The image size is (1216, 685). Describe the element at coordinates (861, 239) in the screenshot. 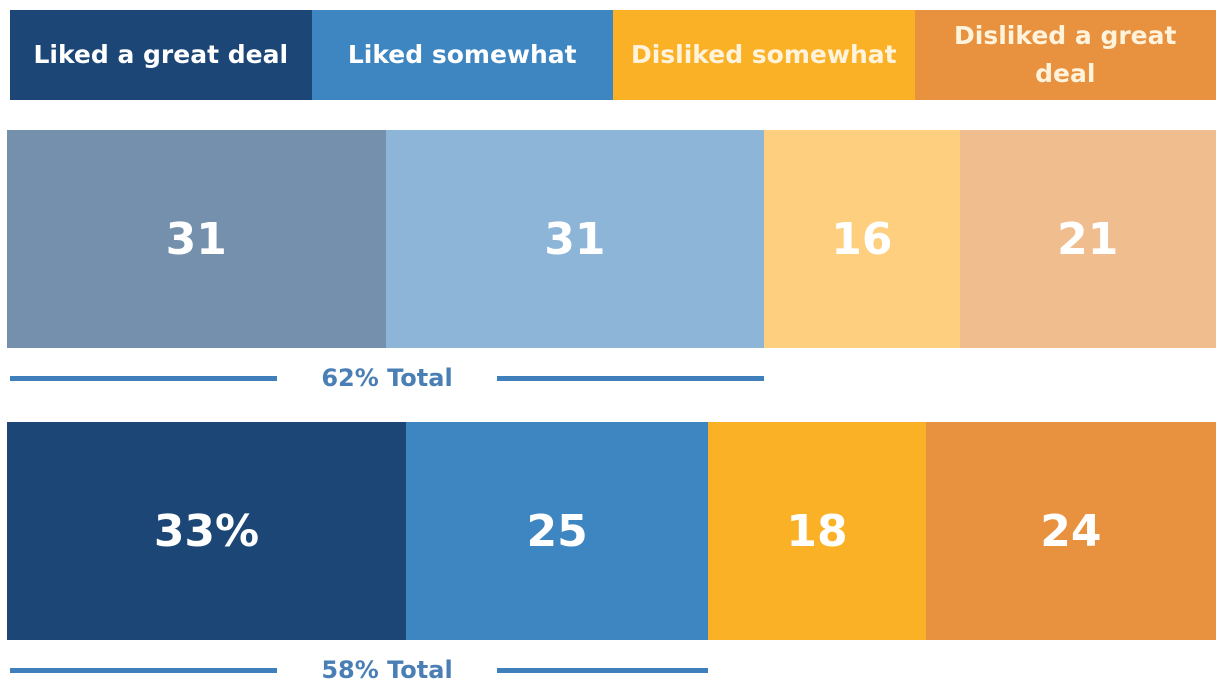

I see `bar-segment: 16` at that location.